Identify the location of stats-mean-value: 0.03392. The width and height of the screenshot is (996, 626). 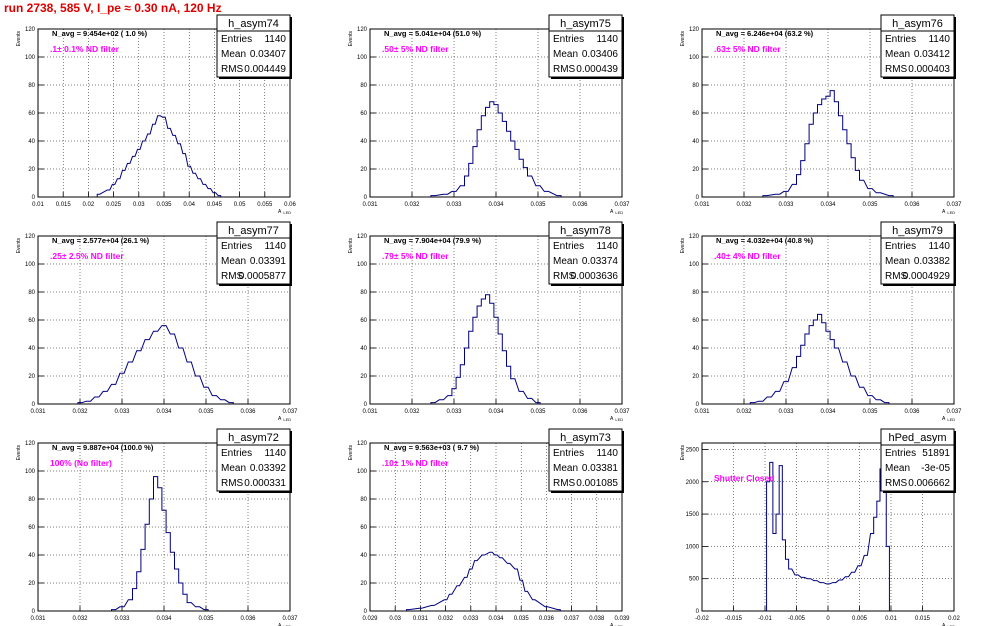
(268, 468).